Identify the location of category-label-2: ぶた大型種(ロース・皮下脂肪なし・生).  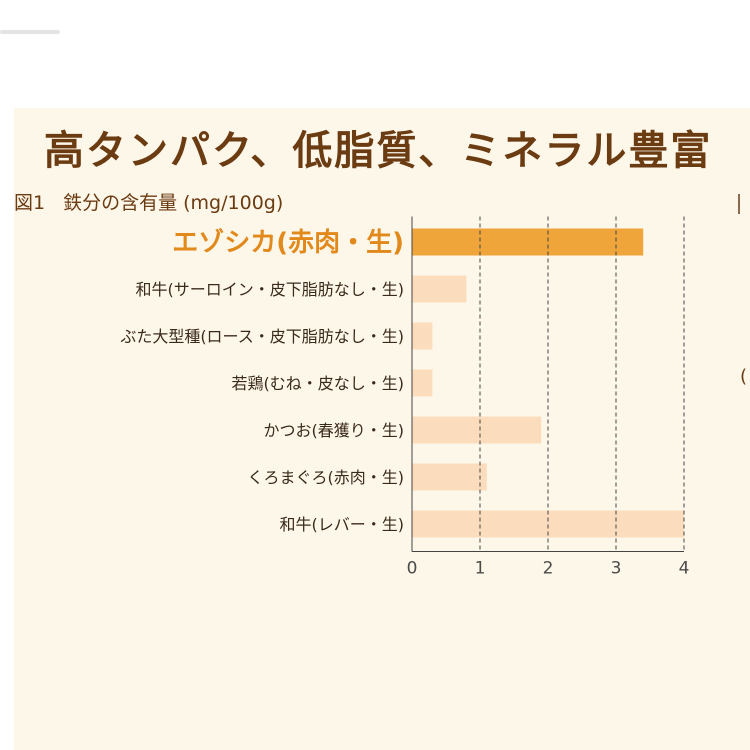
(262, 336).